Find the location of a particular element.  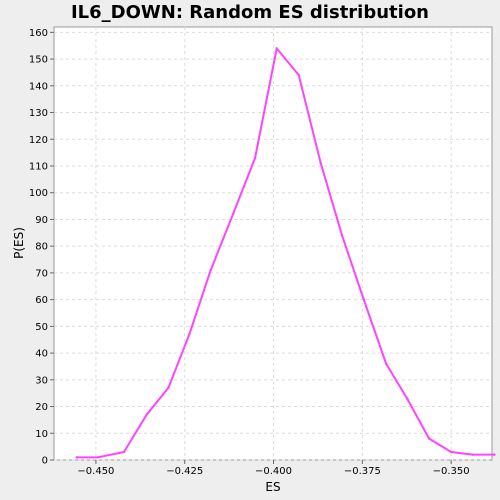

y-tick-label: 80 is located at coordinates (41, 247).